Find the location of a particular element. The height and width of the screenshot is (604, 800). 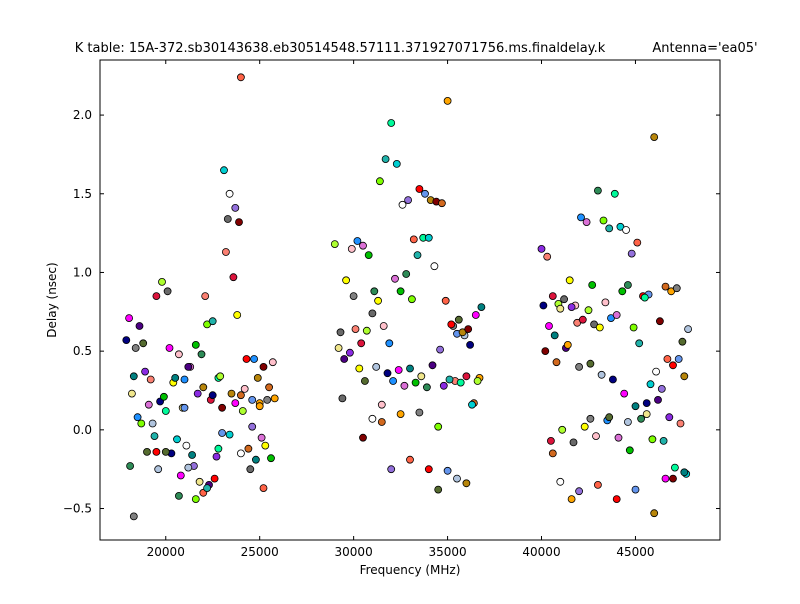

y-tick-label: 0.0 is located at coordinates (82, 430).